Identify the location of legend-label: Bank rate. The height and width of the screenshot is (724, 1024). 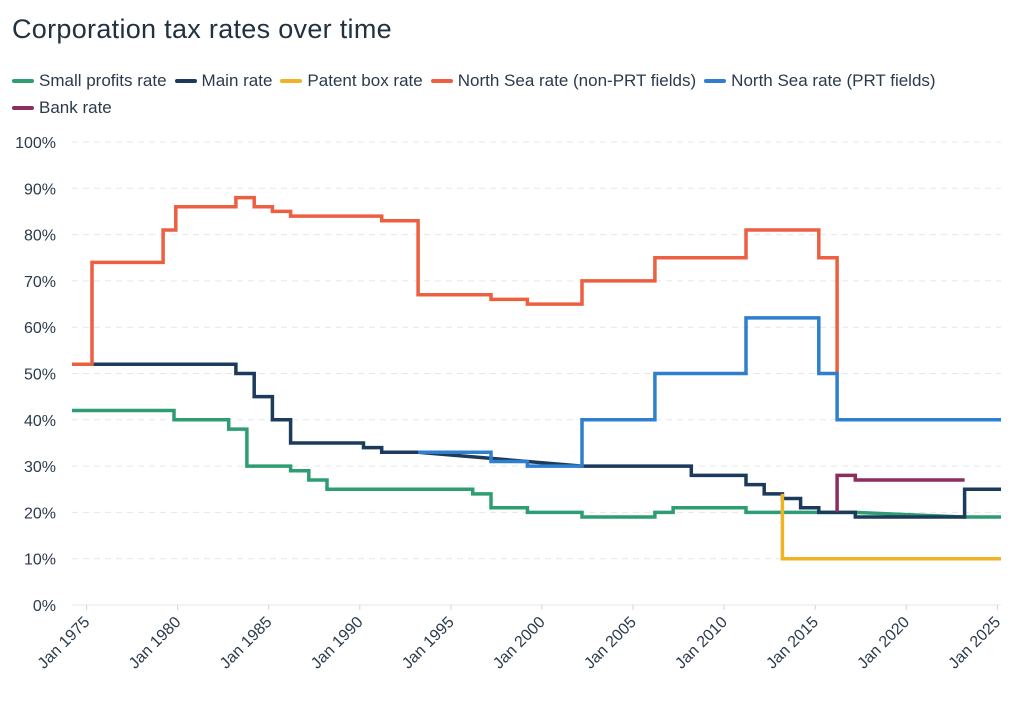
(75, 107).